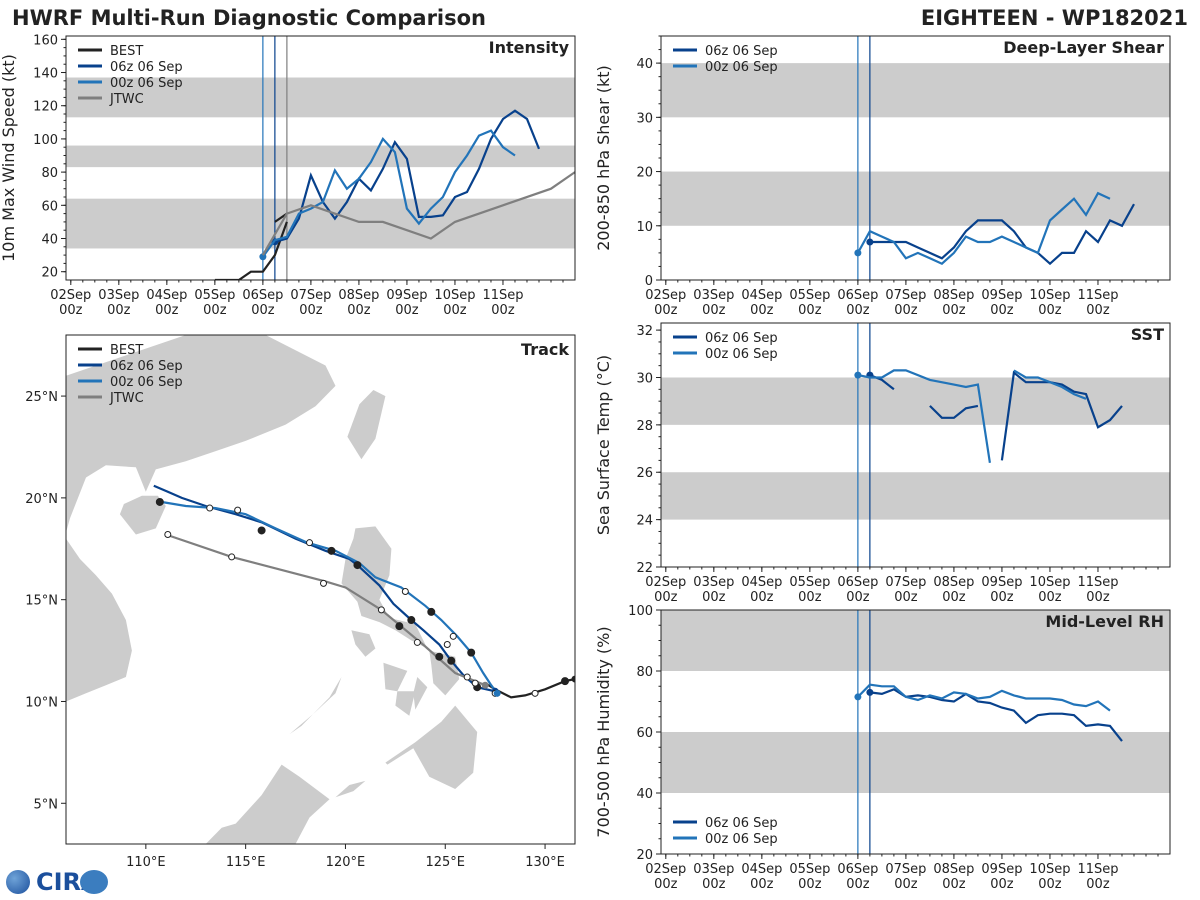 The width and height of the screenshot is (1200, 900). I want to click on rh-xtick-label: 09Sep, so click(1001, 869).